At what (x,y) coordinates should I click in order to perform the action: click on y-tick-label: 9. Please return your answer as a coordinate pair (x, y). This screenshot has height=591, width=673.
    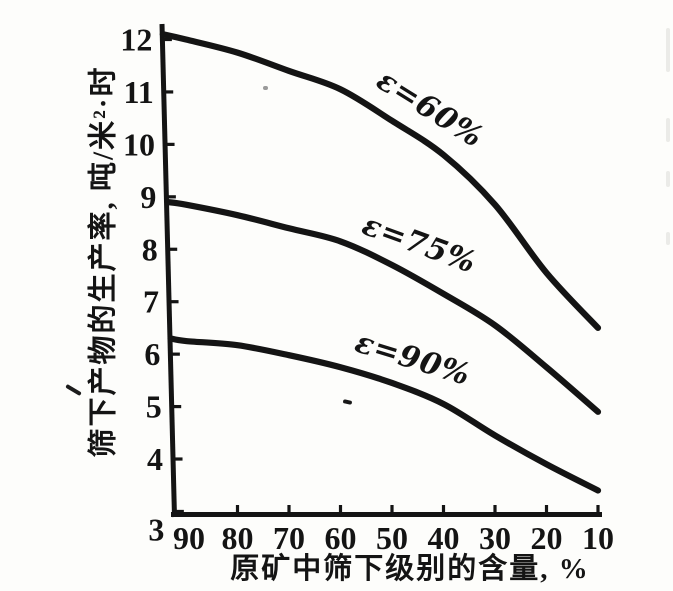
    Looking at the image, I should click on (148, 197).